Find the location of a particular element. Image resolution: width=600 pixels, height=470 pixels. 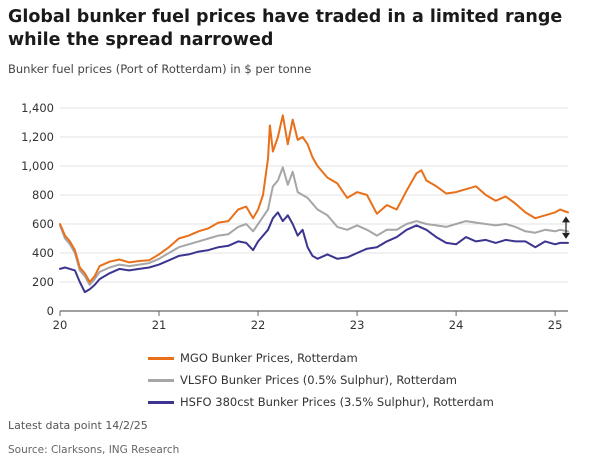

legend-swatch-mgo is located at coordinates (161, 358).